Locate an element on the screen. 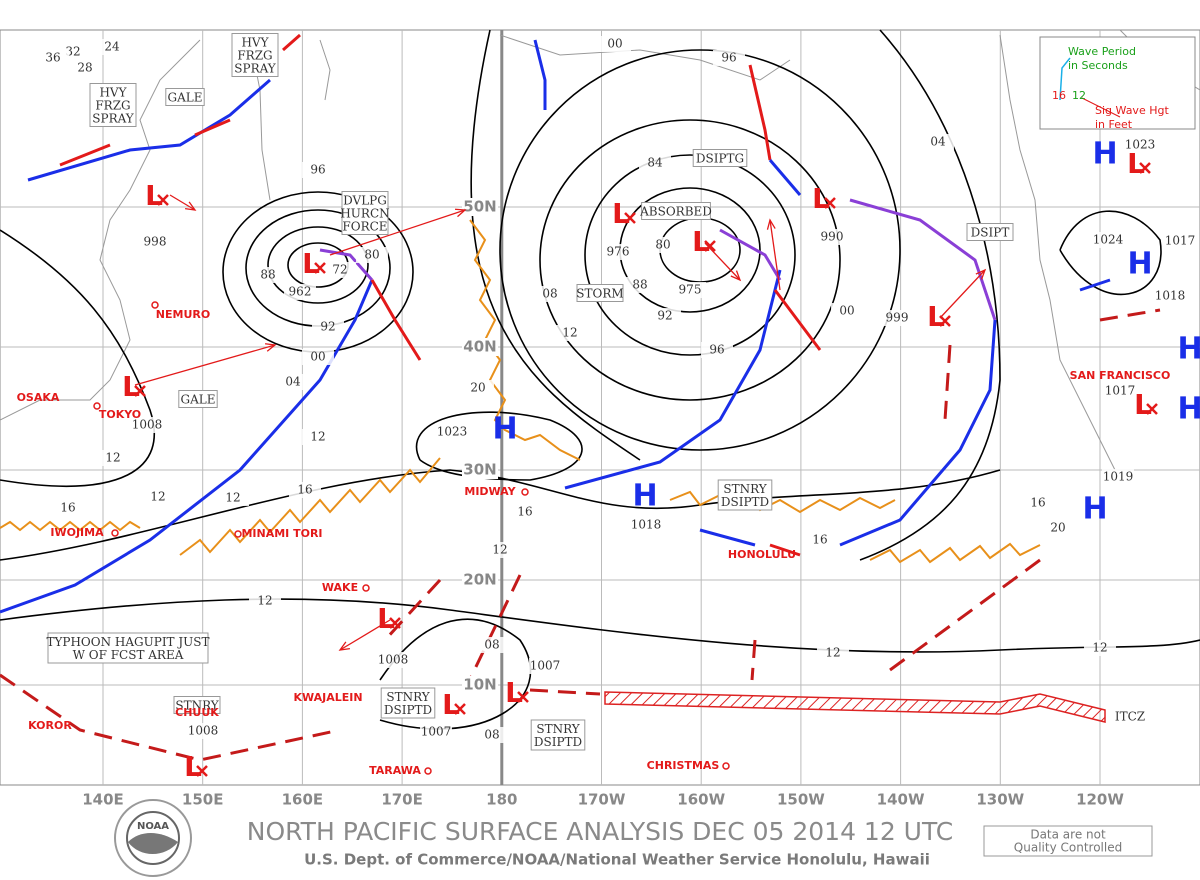 This screenshot has height=880, width=1200. latitude-label-bg is located at coordinates (480, 685).